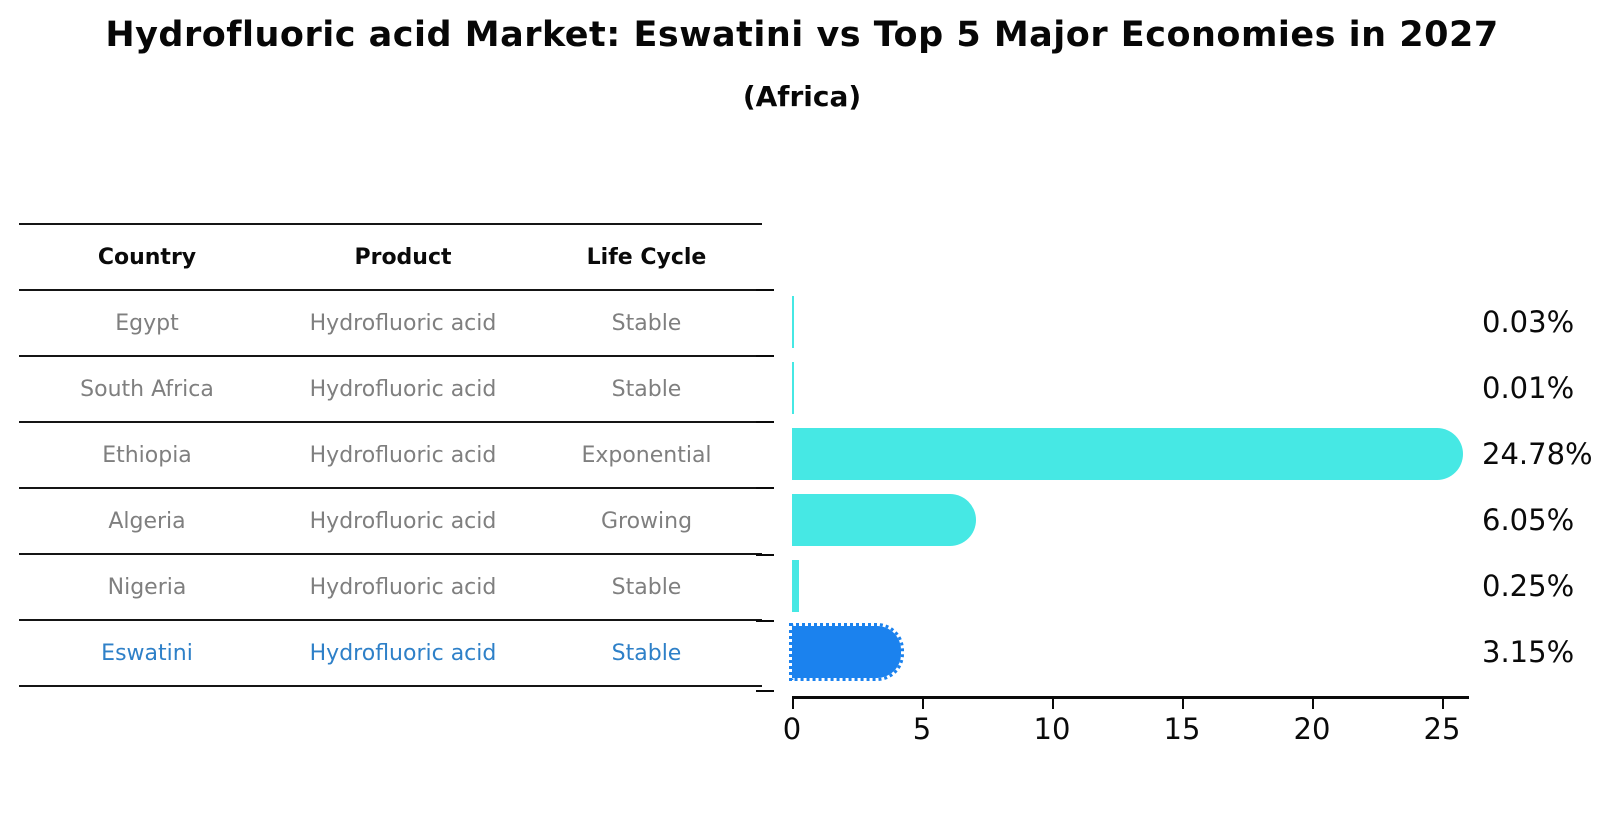 The width and height of the screenshot is (1604, 823). Describe the element at coordinates (403, 257) in the screenshot. I see `column-header-product: Product` at that location.